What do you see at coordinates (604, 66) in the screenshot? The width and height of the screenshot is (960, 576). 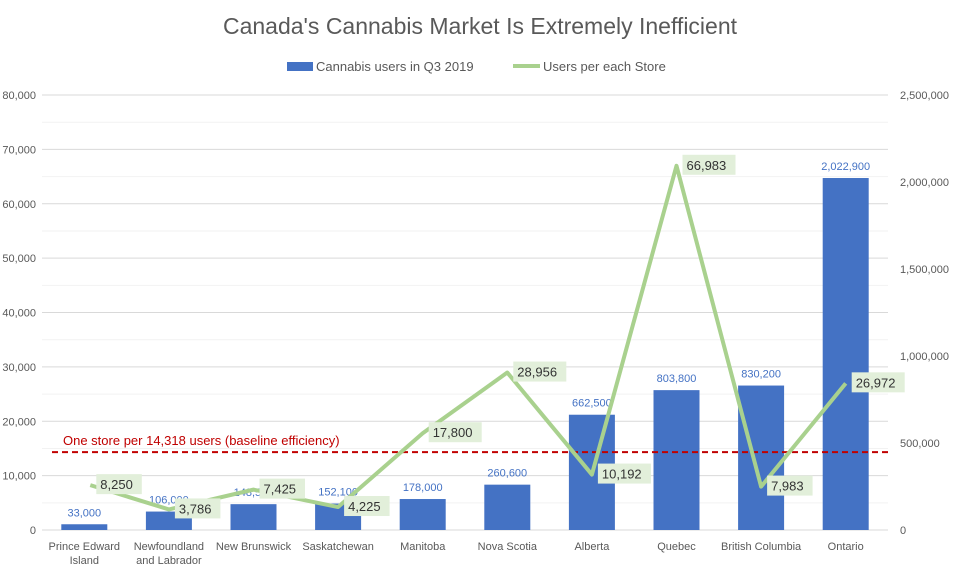 I see `legend-line-label: Users per each Store` at bounding box center [604, 66].